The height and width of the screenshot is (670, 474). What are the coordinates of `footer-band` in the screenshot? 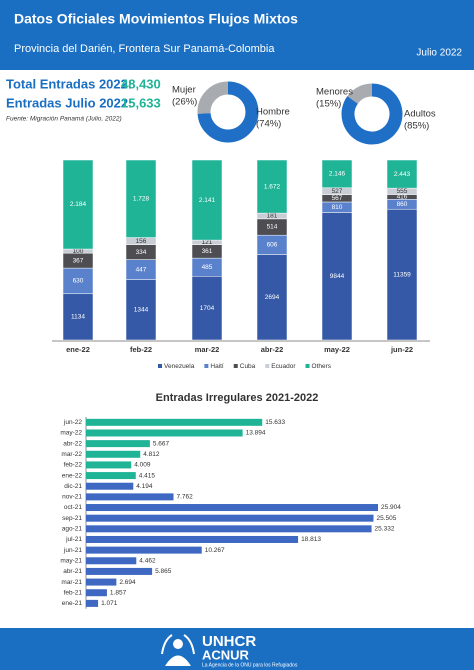 It's located at (237, 649).